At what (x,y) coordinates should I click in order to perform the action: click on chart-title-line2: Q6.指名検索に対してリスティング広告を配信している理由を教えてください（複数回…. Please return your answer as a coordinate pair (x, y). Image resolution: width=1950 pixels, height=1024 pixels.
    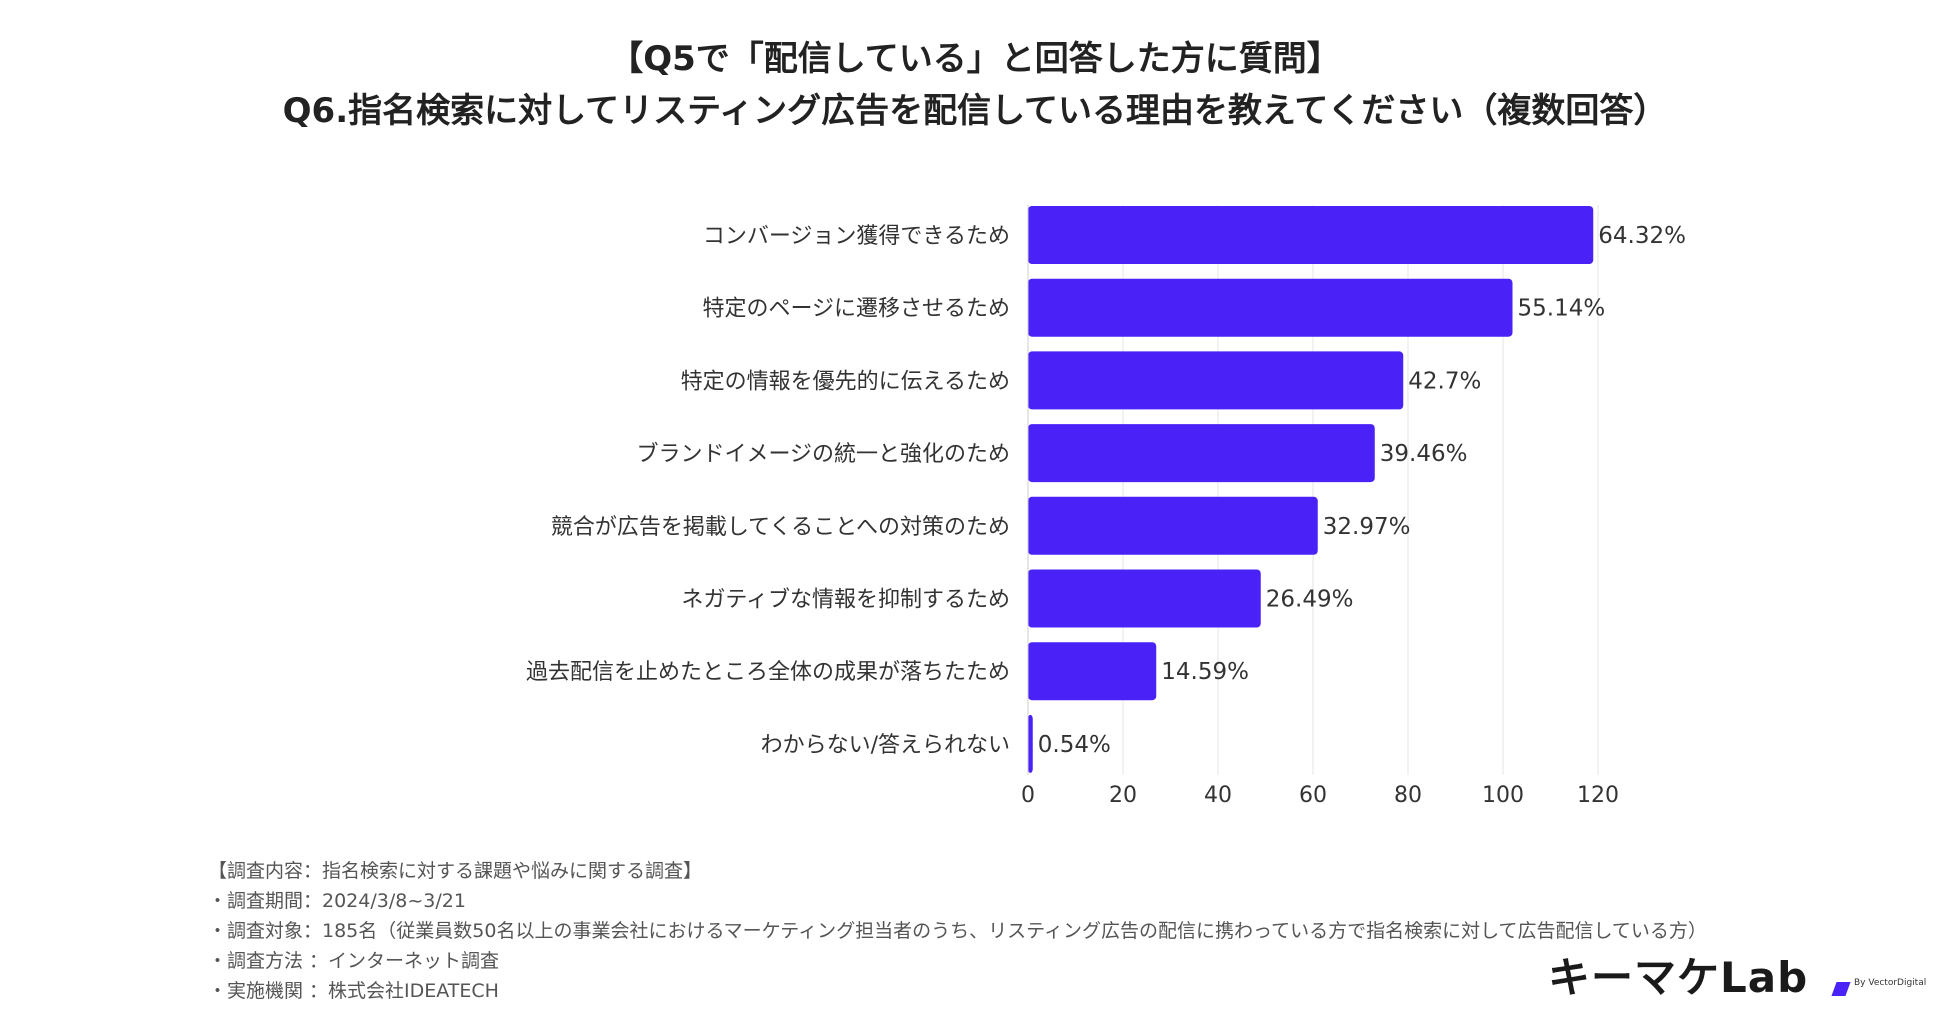
    Looking at the image, I should click on (975, 111).